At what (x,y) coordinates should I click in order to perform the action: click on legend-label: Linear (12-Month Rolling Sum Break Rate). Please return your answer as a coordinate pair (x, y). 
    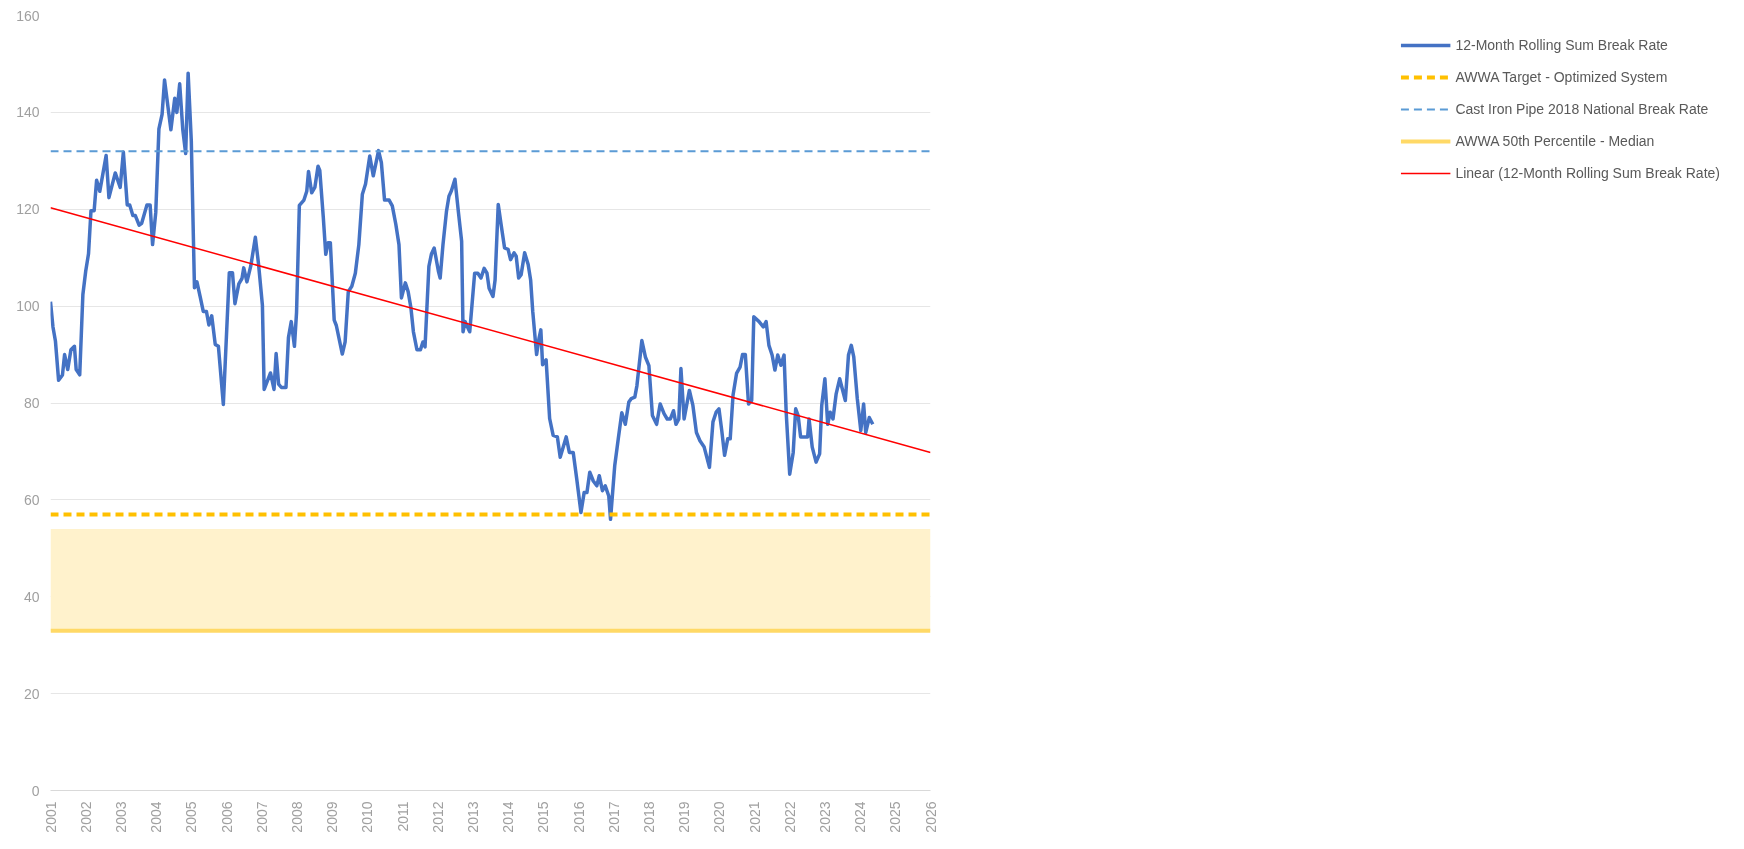
    Looking at the image, I should click on (1587, 173).